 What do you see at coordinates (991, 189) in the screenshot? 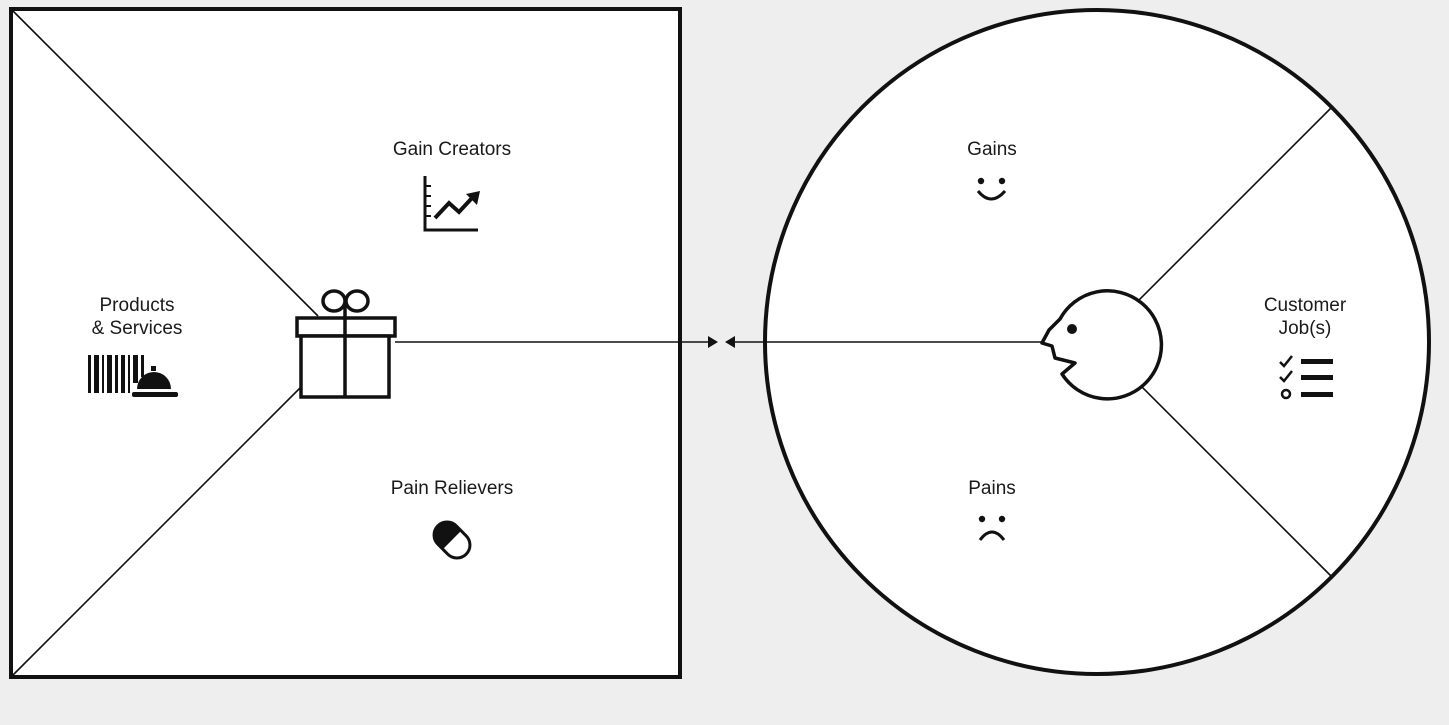
I see `smiley-icon` at bounding box center [991, 189].